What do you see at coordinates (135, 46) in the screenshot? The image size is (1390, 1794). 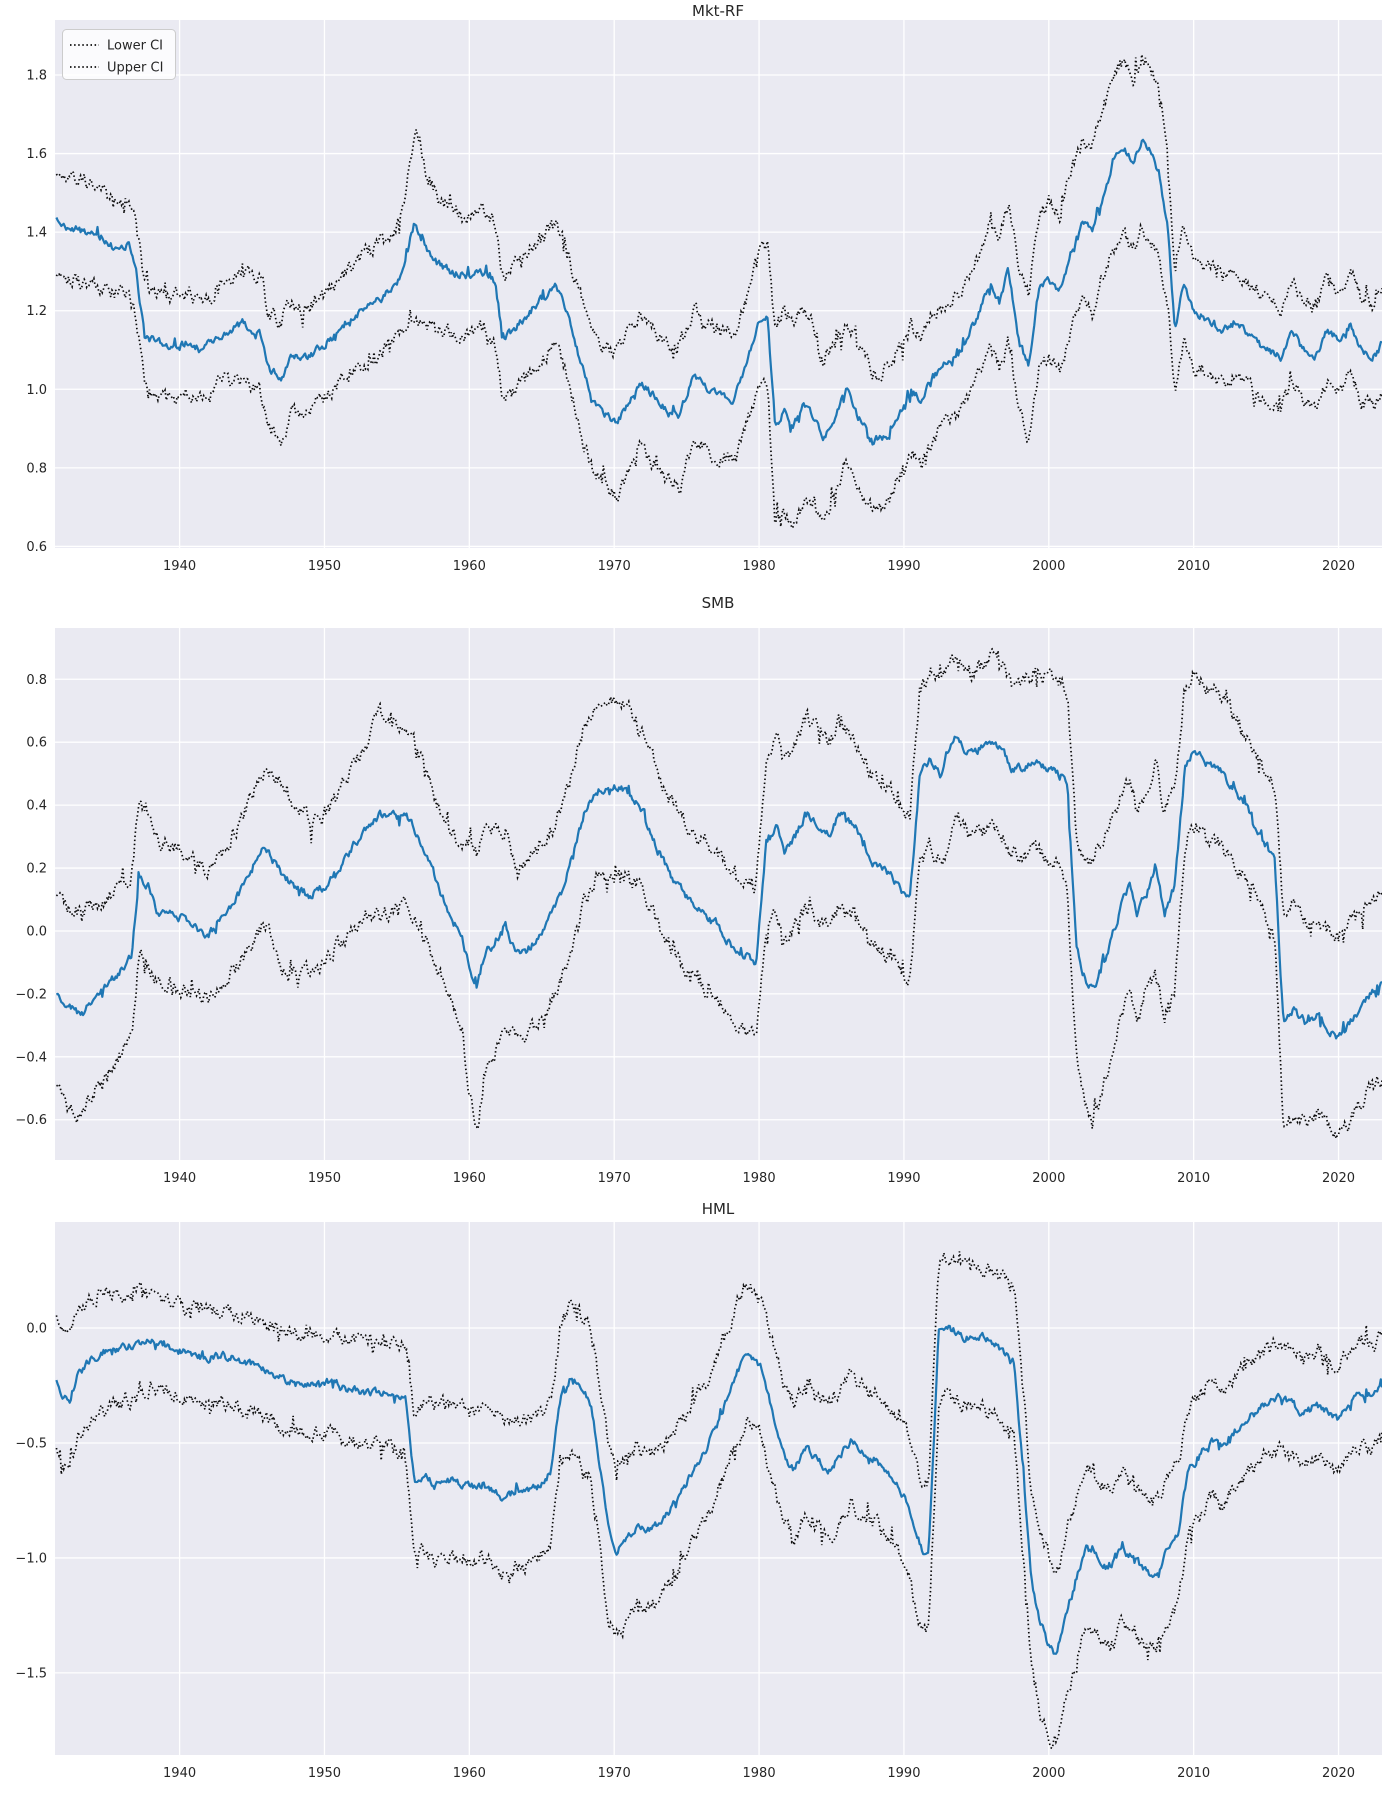 I see `legend-label-lower-ci: Lower CI` at bounding box center [135, 46].